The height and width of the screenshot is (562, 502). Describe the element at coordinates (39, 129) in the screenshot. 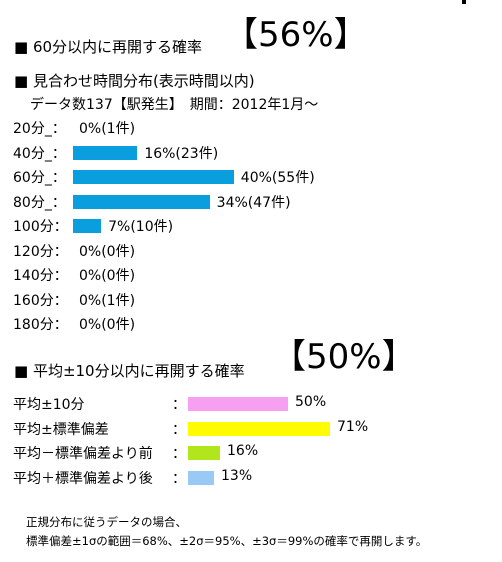

I see `distribution-category-label: 20分_：` at that location.